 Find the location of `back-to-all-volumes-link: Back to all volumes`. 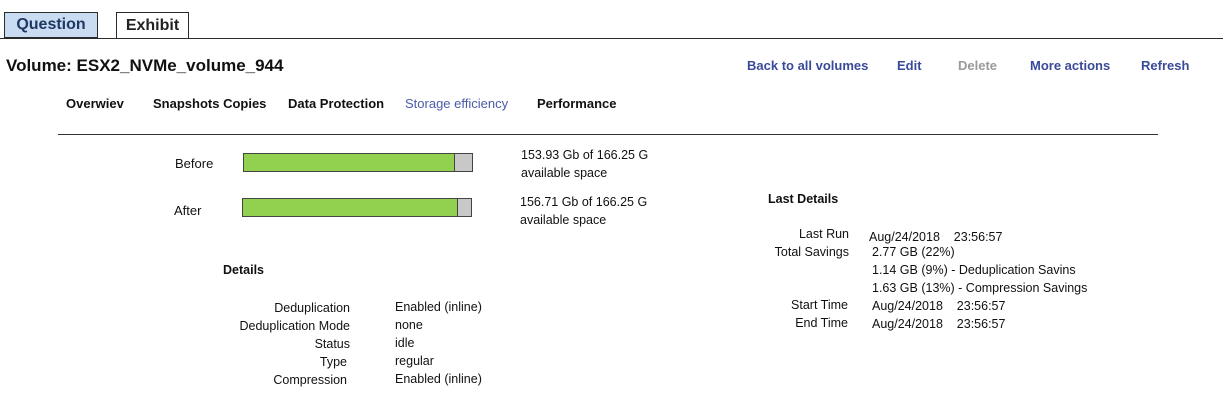

back-to-all-volumes-link: Back to all volumes is located at coordinates (808, 65).